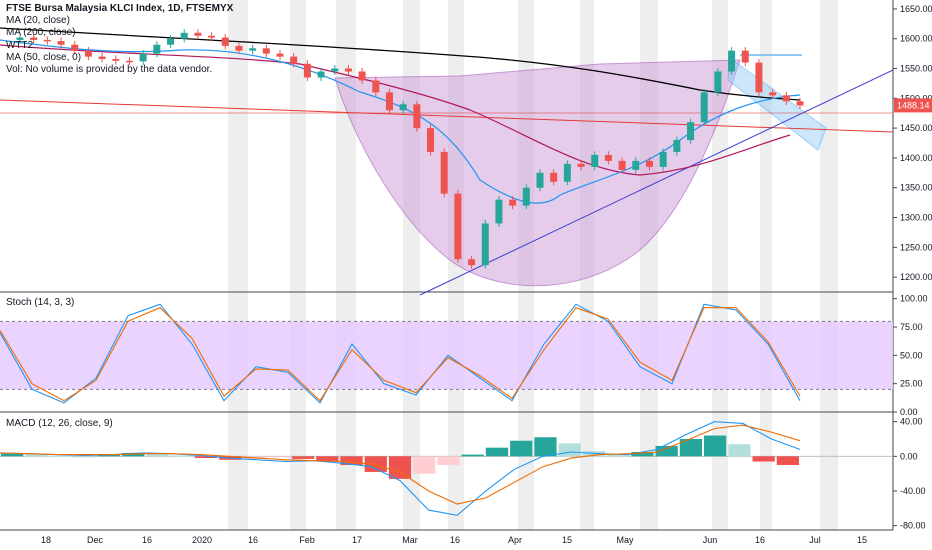 The width and height of the screenshot is (932, 550). I want to click on ma200-line, so click(400, 64).